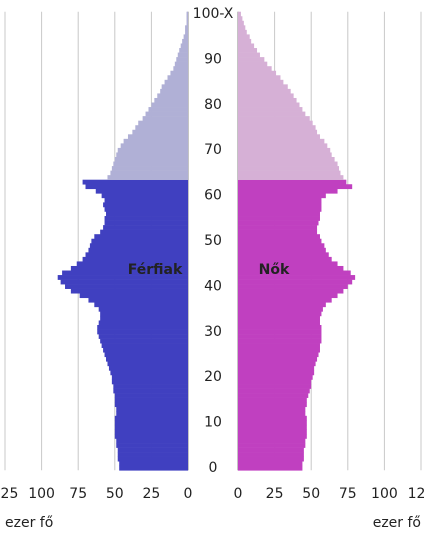 The image size is (426, 538). I want to click on y-tick-label: 90, so click(213, 59).